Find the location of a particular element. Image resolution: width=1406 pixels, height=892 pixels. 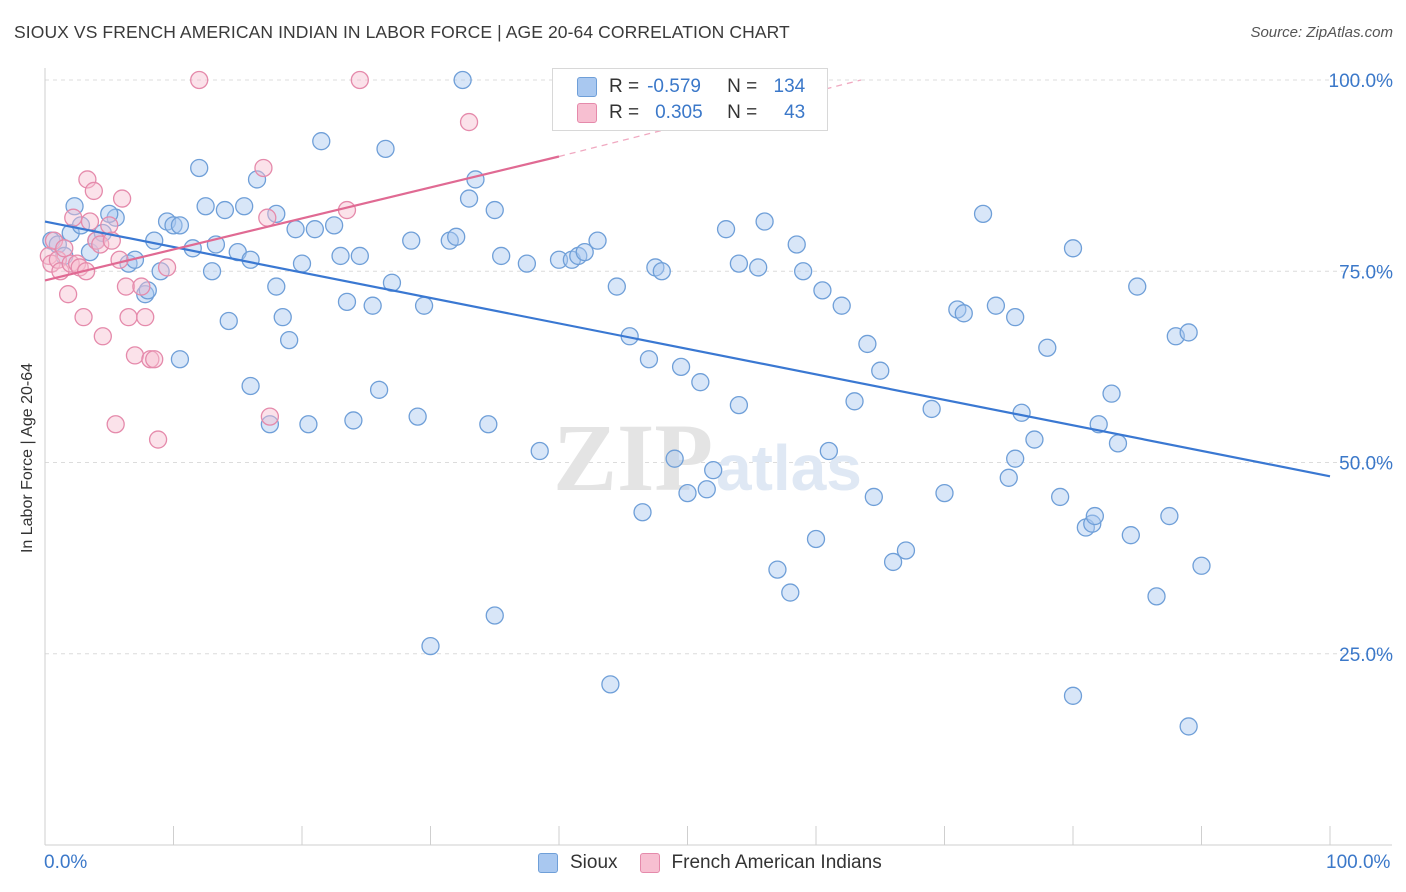

stats-row-french-american-indians: R = 0.305 N = 43 is located at coordinates (691, 113).